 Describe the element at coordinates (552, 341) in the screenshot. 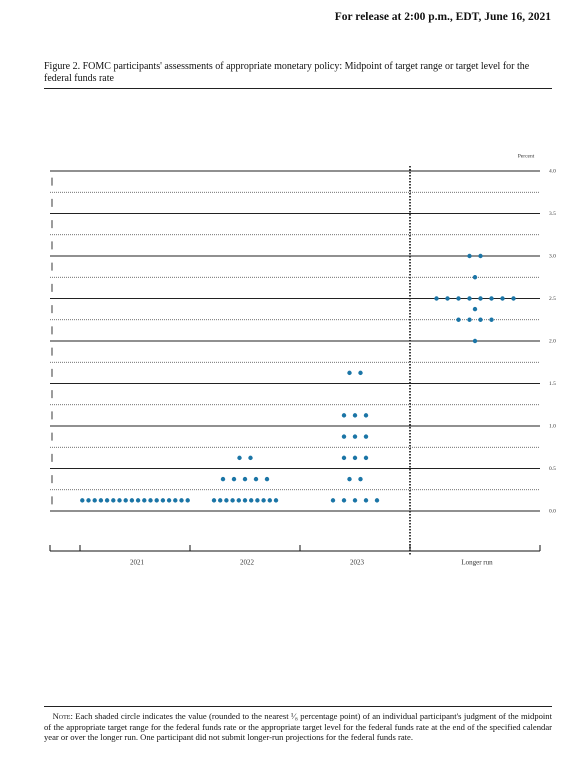

I see `y-tick-label: 2.0` at that location.